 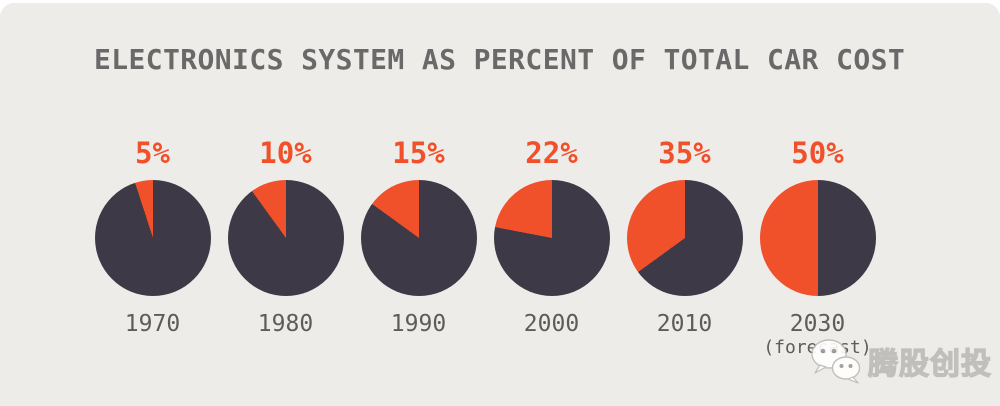 I want to click on pie-group: 5% 1970, so click(x=152, y=247).